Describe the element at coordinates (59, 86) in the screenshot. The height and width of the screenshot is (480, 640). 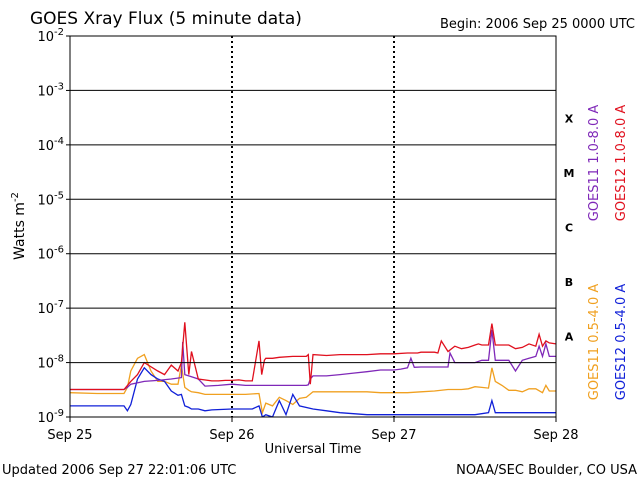
I see `y-tick-exponent: -3` at that location.